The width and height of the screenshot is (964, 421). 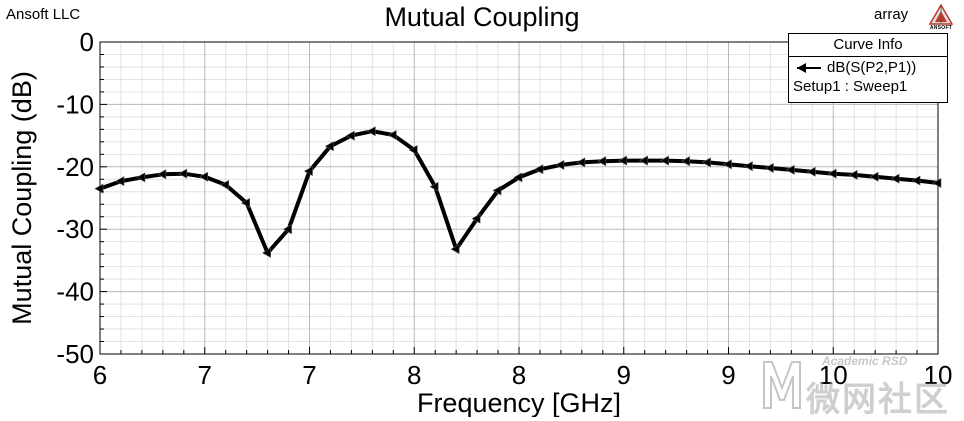 What do you see at coordinates (850, 86) in the screenshot?
I see `legend-setup-label: Setup1 : Sweep1` at bounding box center [850, 86].